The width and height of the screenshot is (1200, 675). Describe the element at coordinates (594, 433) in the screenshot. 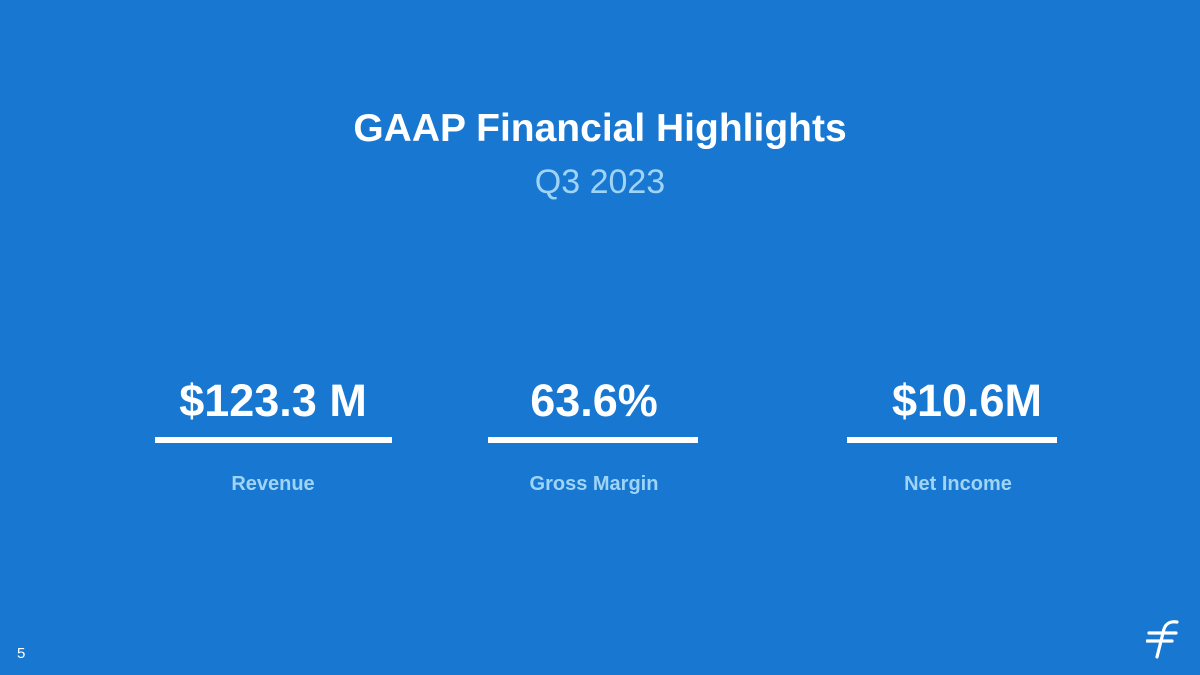

I see `metric-gross-margin: 63.6% Gross Margin` at that location.